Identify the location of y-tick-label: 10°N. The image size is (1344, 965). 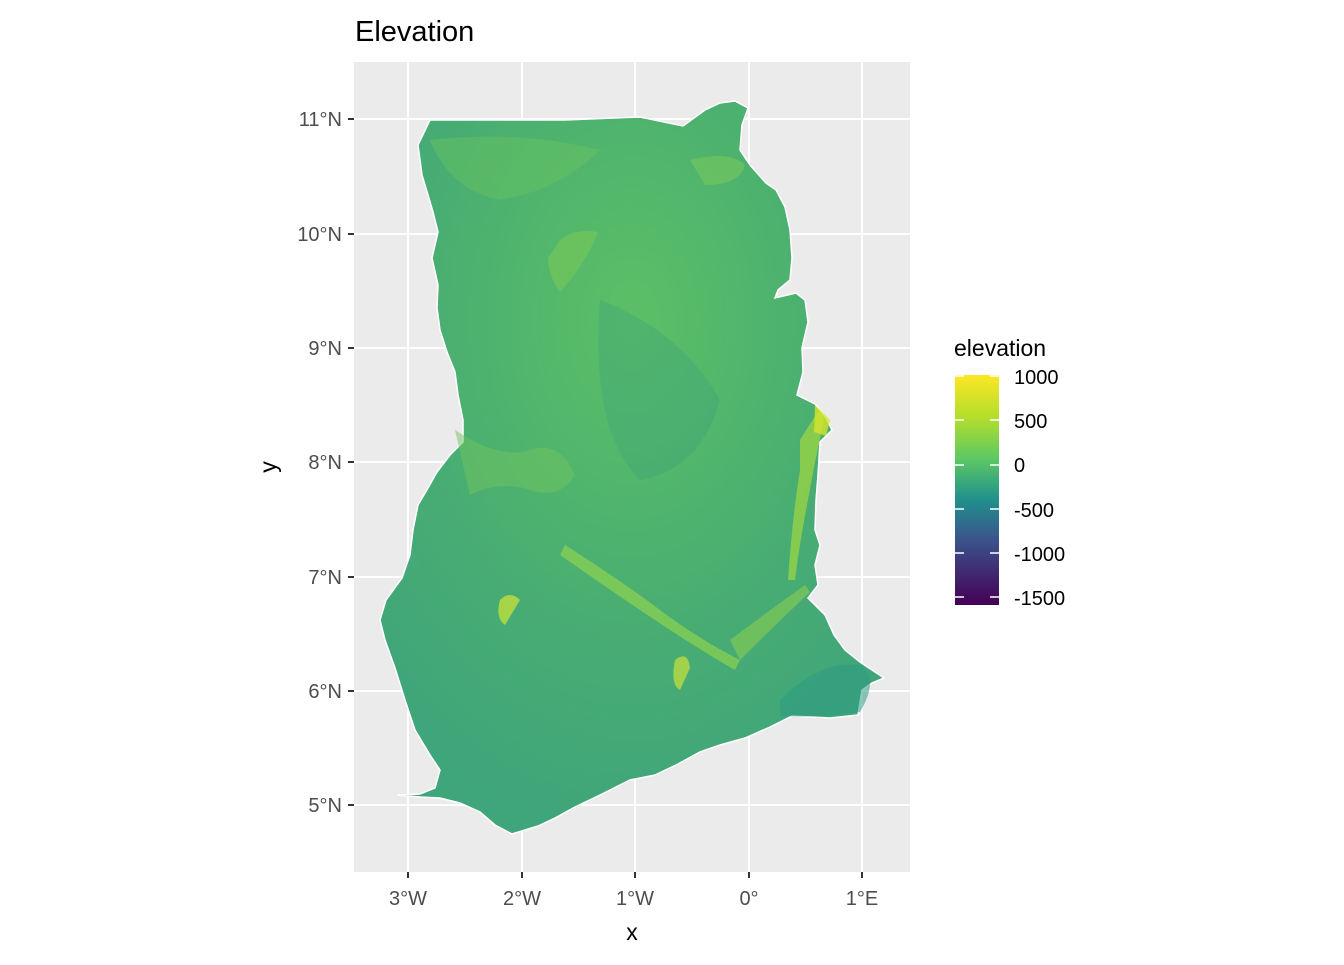
(319, 235).